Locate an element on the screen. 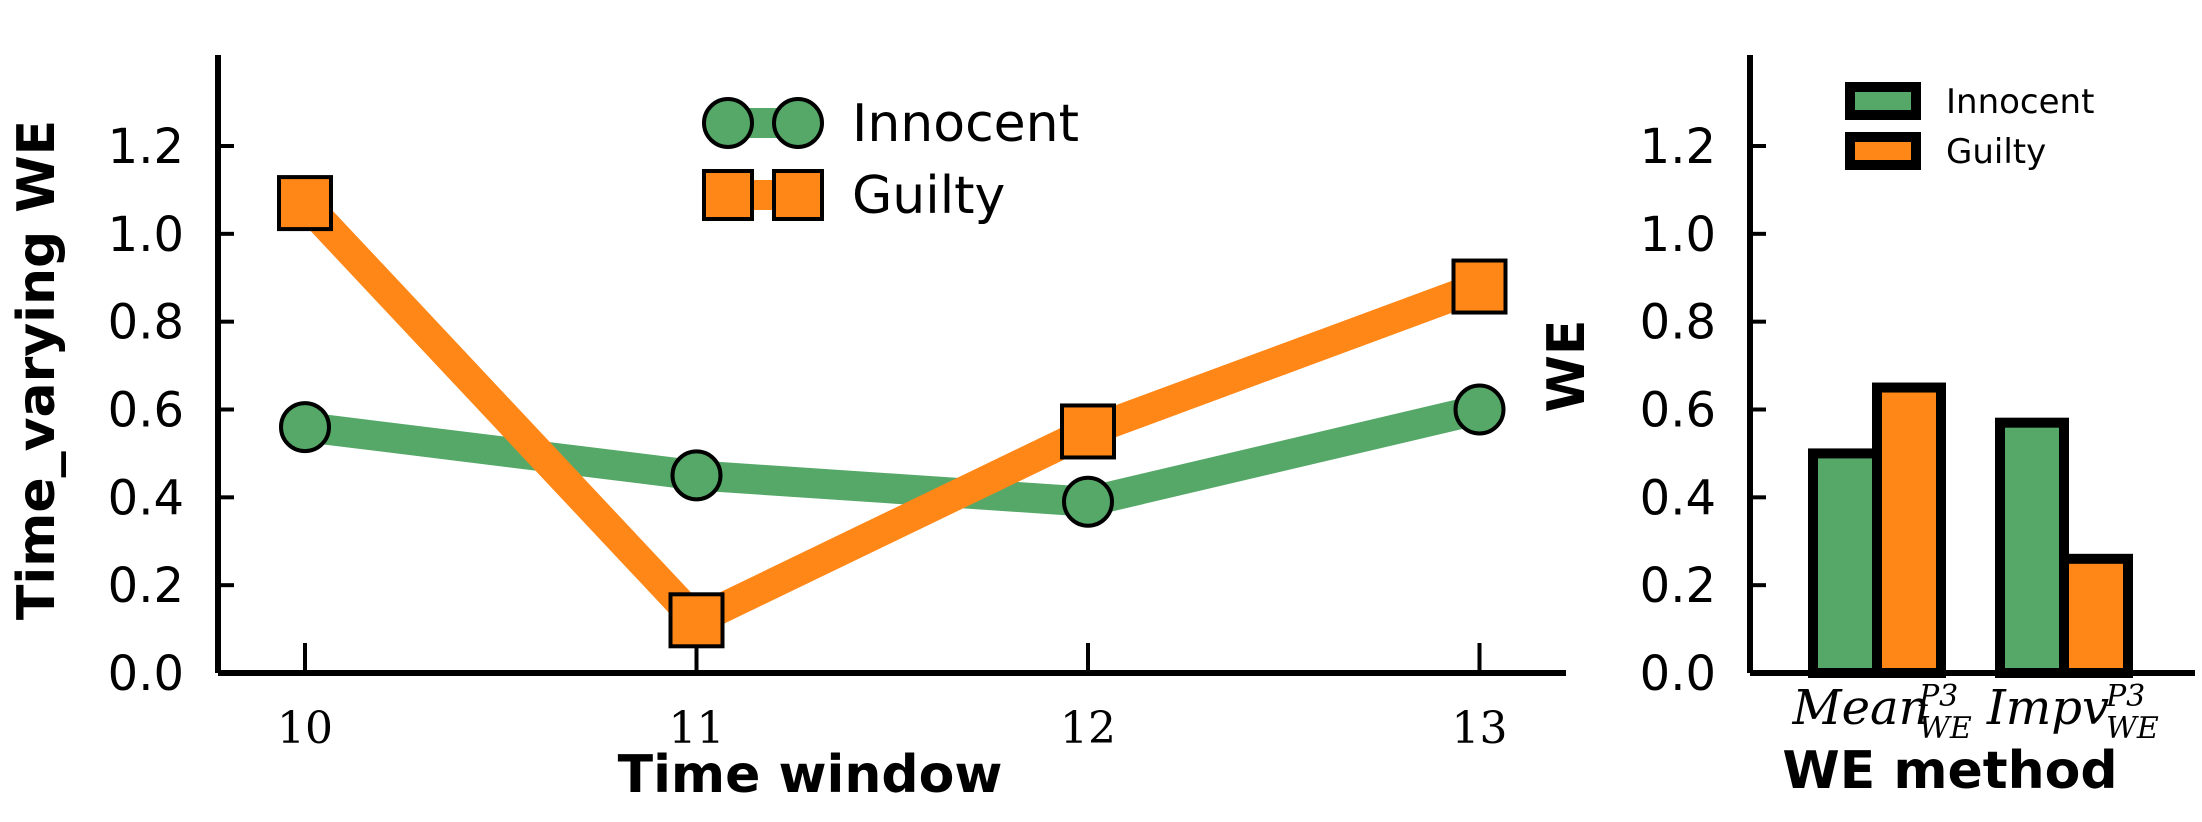 The height and width of the screenshot is (822, 2202). line-chart-ytick-label: 1.2 is located at coordinates (146, 147).